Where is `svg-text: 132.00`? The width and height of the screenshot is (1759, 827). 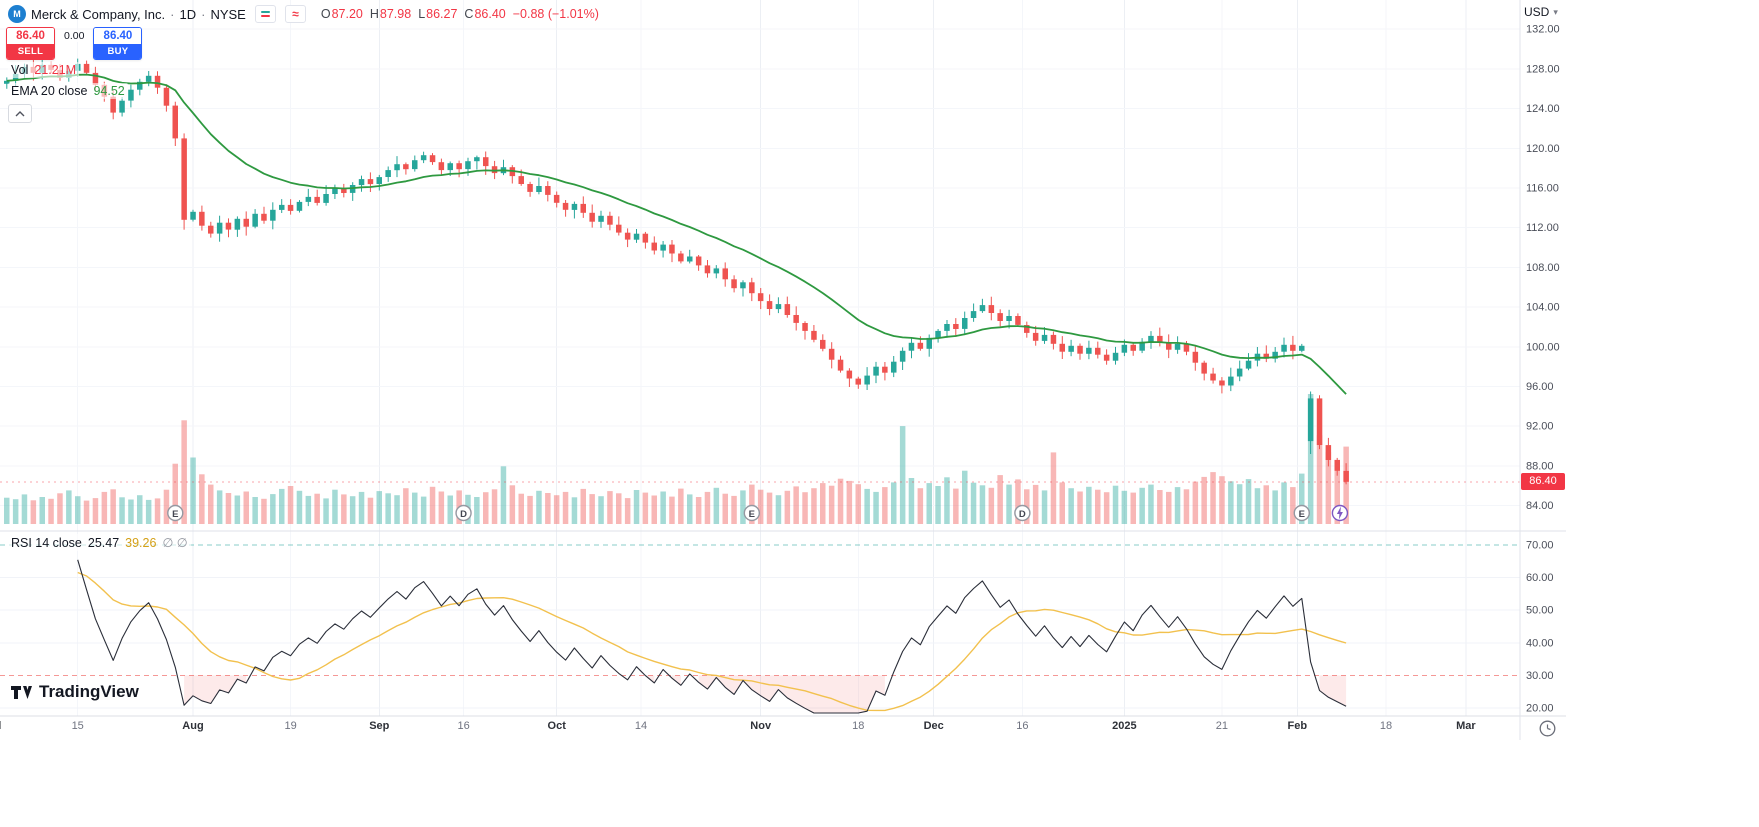 svg-text: 132.00 is located at coordinates (1543, 30).